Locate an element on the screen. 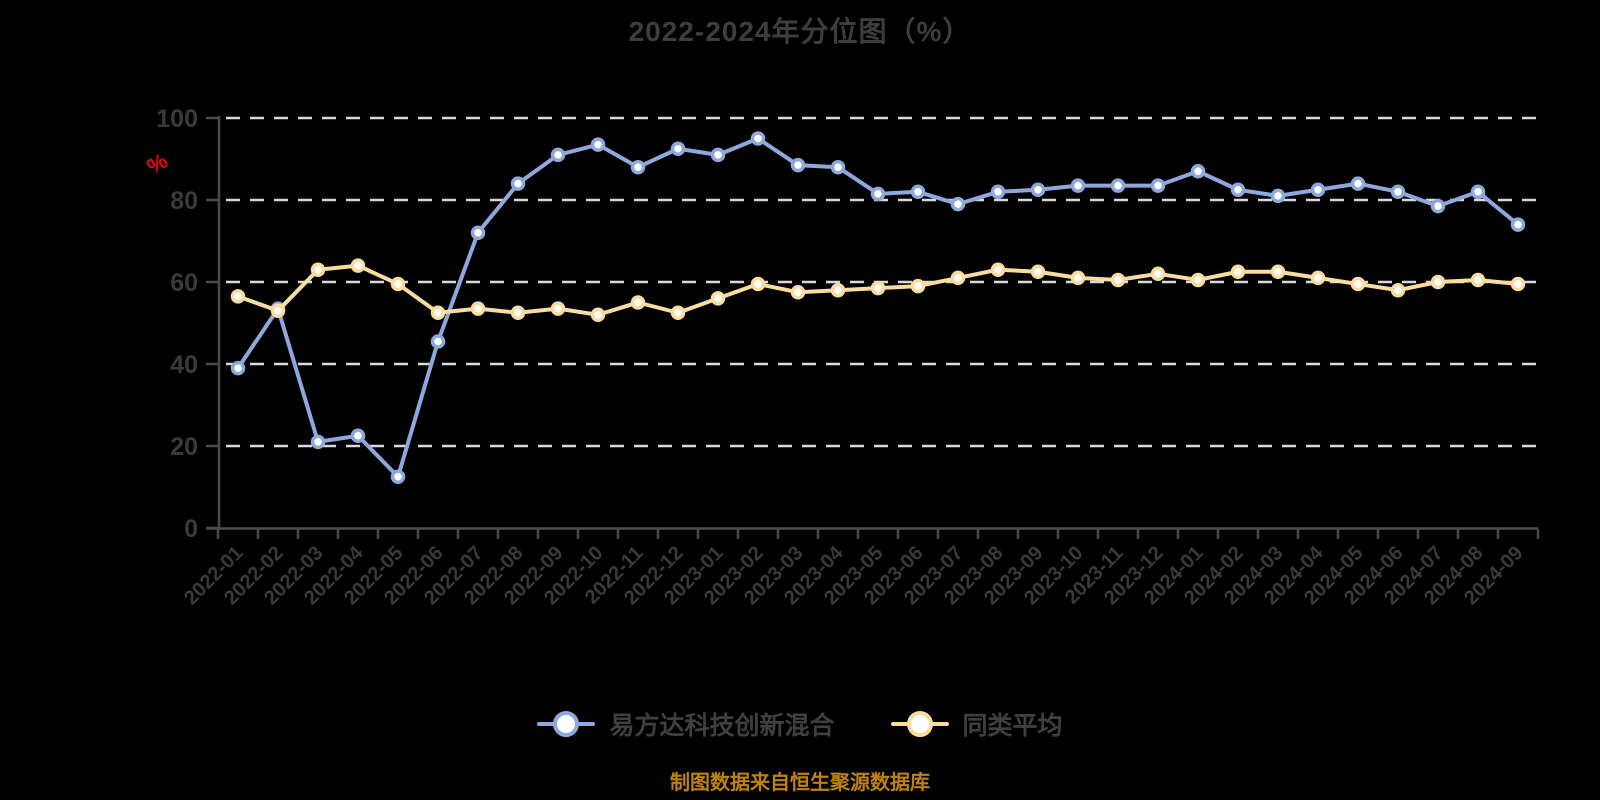  y-axis-label-40: 40 is located at coordinates (184, 365).